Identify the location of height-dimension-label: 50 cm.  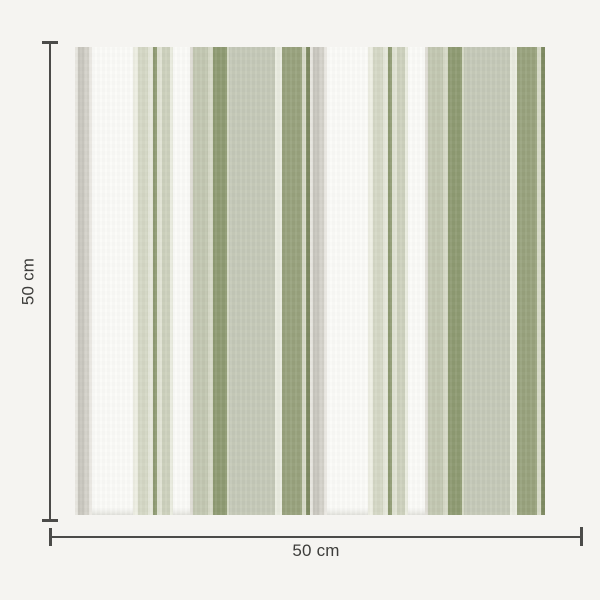
(28, 281).